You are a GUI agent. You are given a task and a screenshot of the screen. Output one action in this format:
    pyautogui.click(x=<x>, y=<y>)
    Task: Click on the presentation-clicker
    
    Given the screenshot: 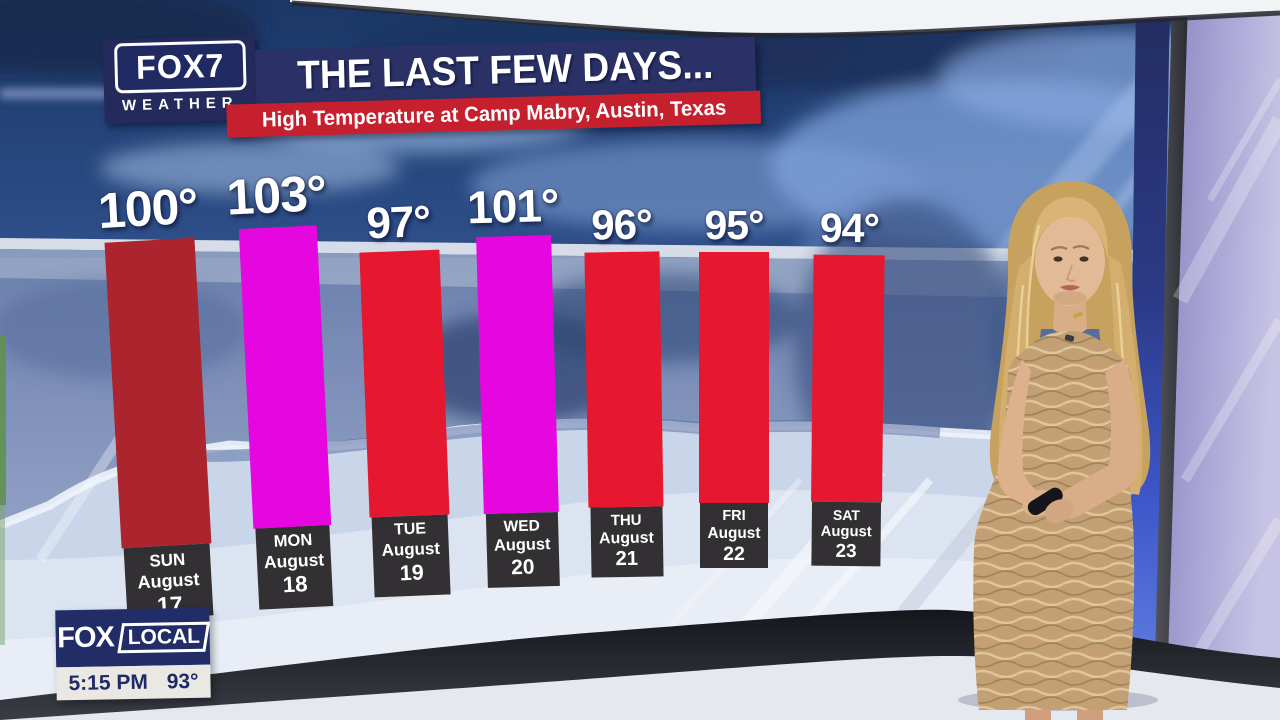 What is the action you would take?
    pyautogui.click(x=1045, y=501)
    